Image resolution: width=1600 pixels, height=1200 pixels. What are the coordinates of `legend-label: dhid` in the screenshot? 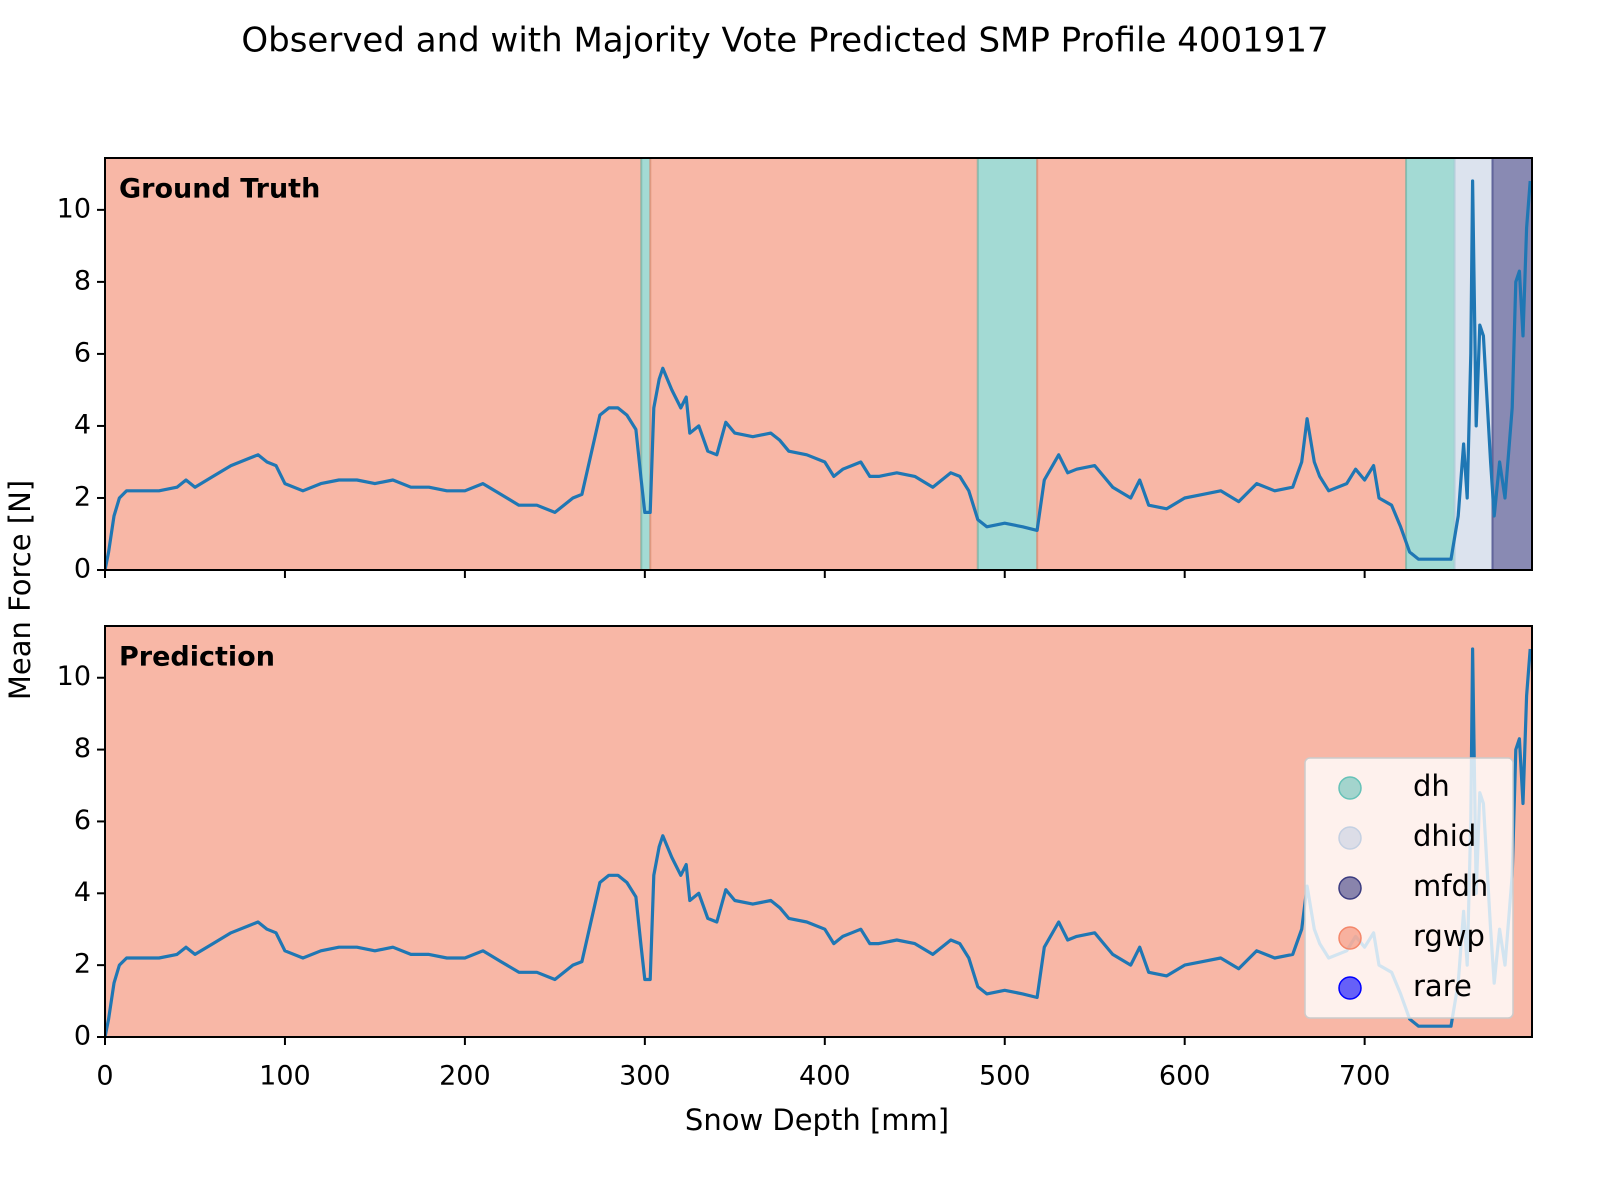 It's located at (1444, 836).